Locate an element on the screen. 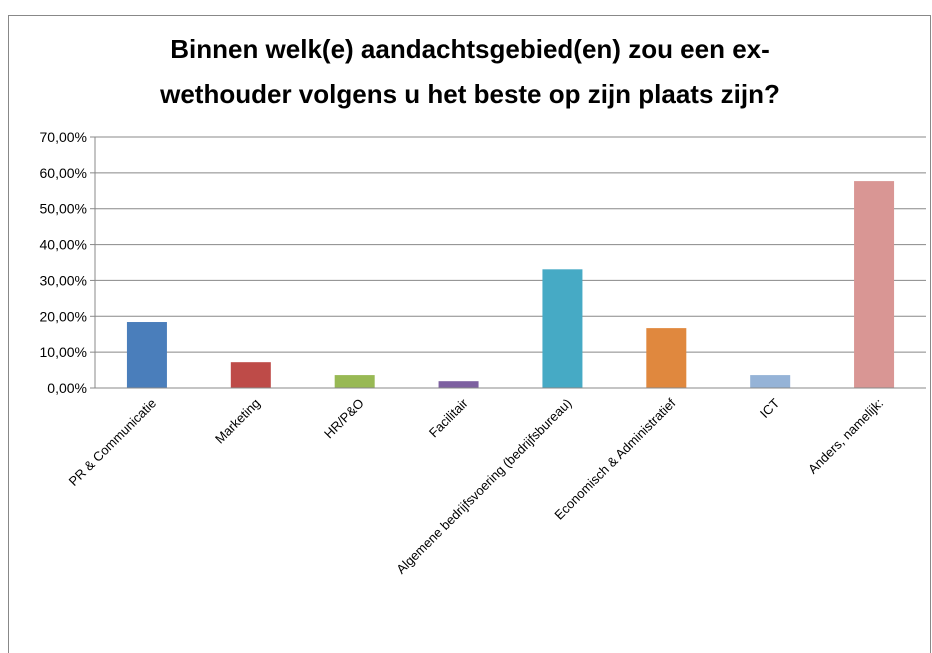 This screenshot has height=653, width=932. y-tick-label: 70,00% is located at coordinates (63, 137).